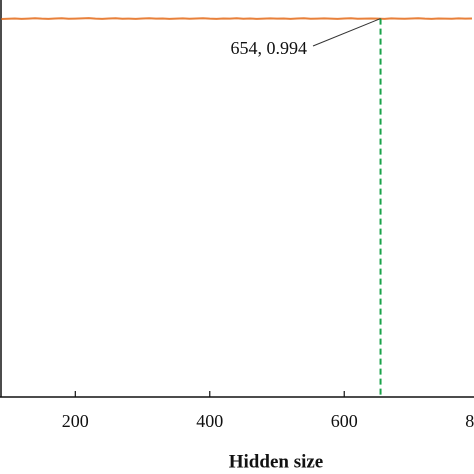 The image size is (474, 474). I want to click on series-line, so click(237, 18).